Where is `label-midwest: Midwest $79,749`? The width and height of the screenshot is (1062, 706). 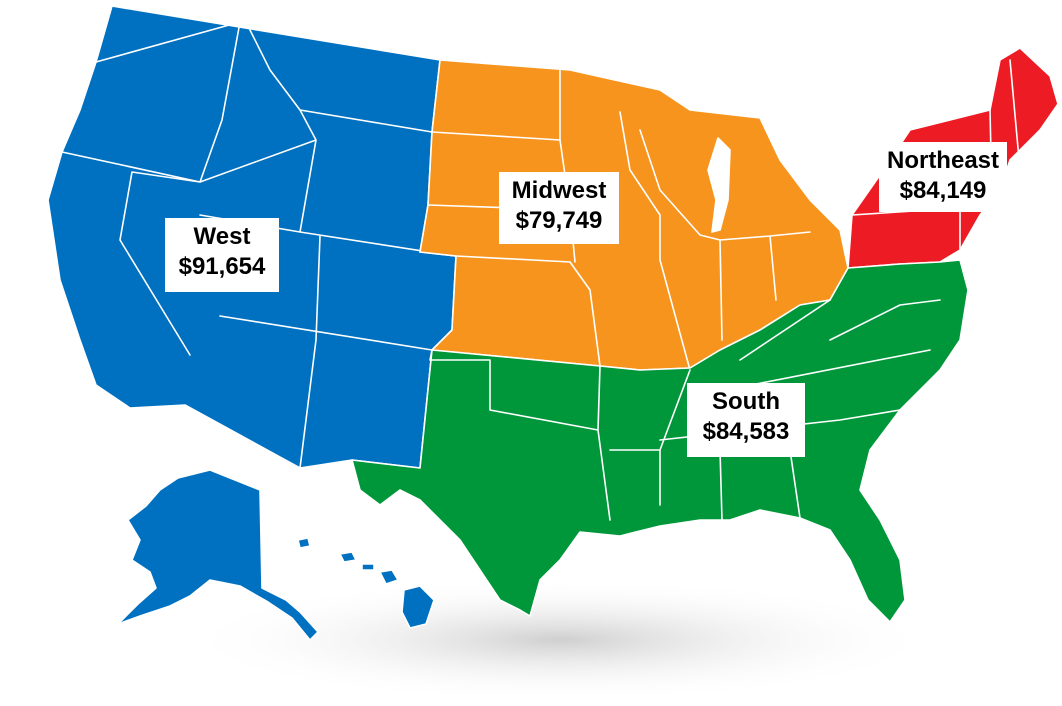 label-midwest: Midwest $79,749 is located at coordinates (559, 208).